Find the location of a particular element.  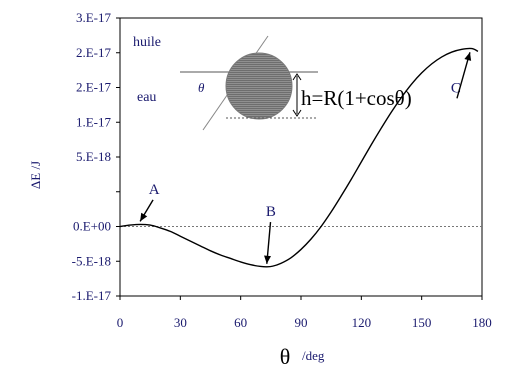

y-tick-label: 3.E-17 is located at coordinates (94, 17).